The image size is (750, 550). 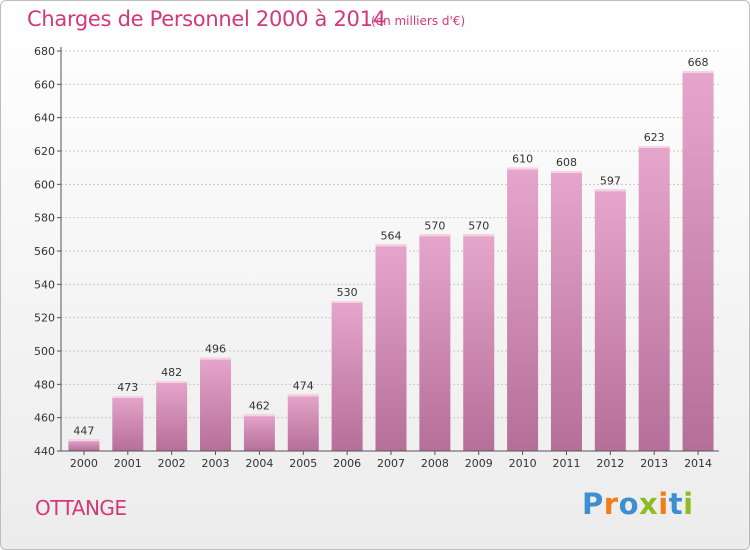 What do you see at coordinates (611, 504) in the screenshot?
I see `logo-letter: r` at bounding box center [611, 504].